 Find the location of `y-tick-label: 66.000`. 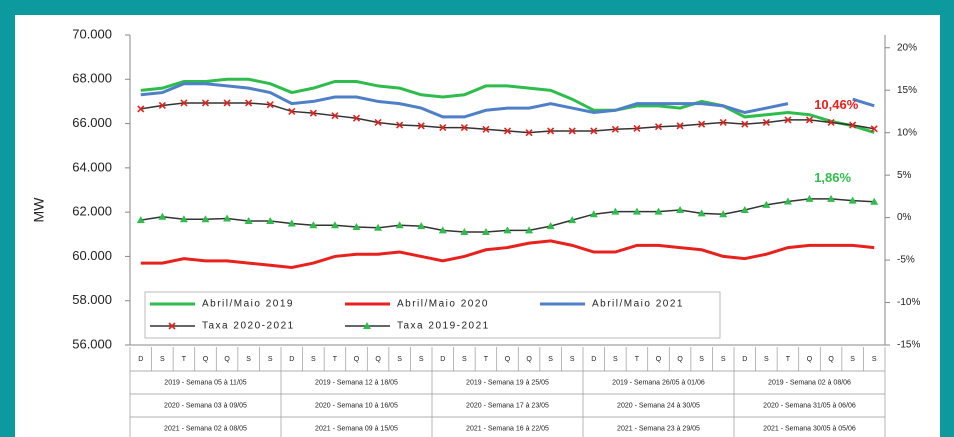

y-tick-label: 66.000 is located at coordinates (92, 122).